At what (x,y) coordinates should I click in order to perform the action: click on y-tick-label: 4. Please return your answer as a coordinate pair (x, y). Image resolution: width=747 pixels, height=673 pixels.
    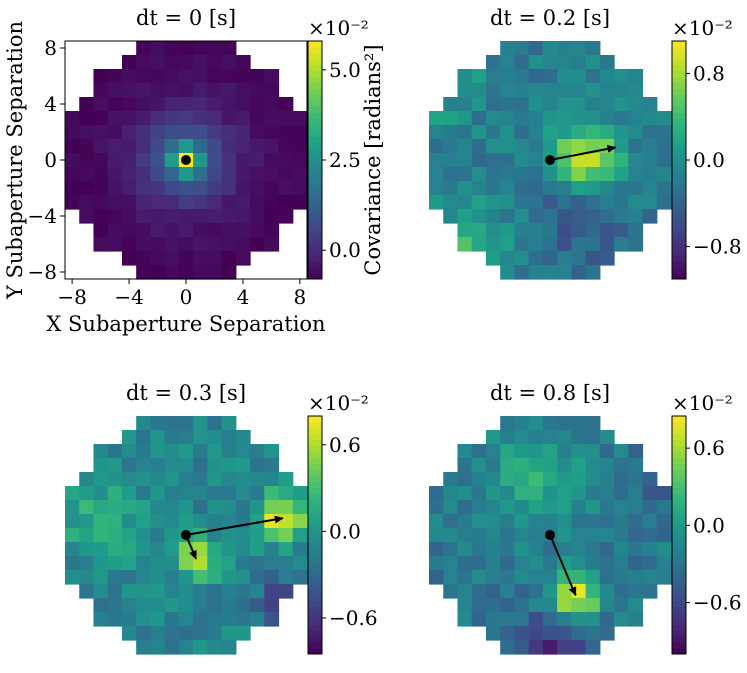
    Looking at the image, I should click on (50, 104).